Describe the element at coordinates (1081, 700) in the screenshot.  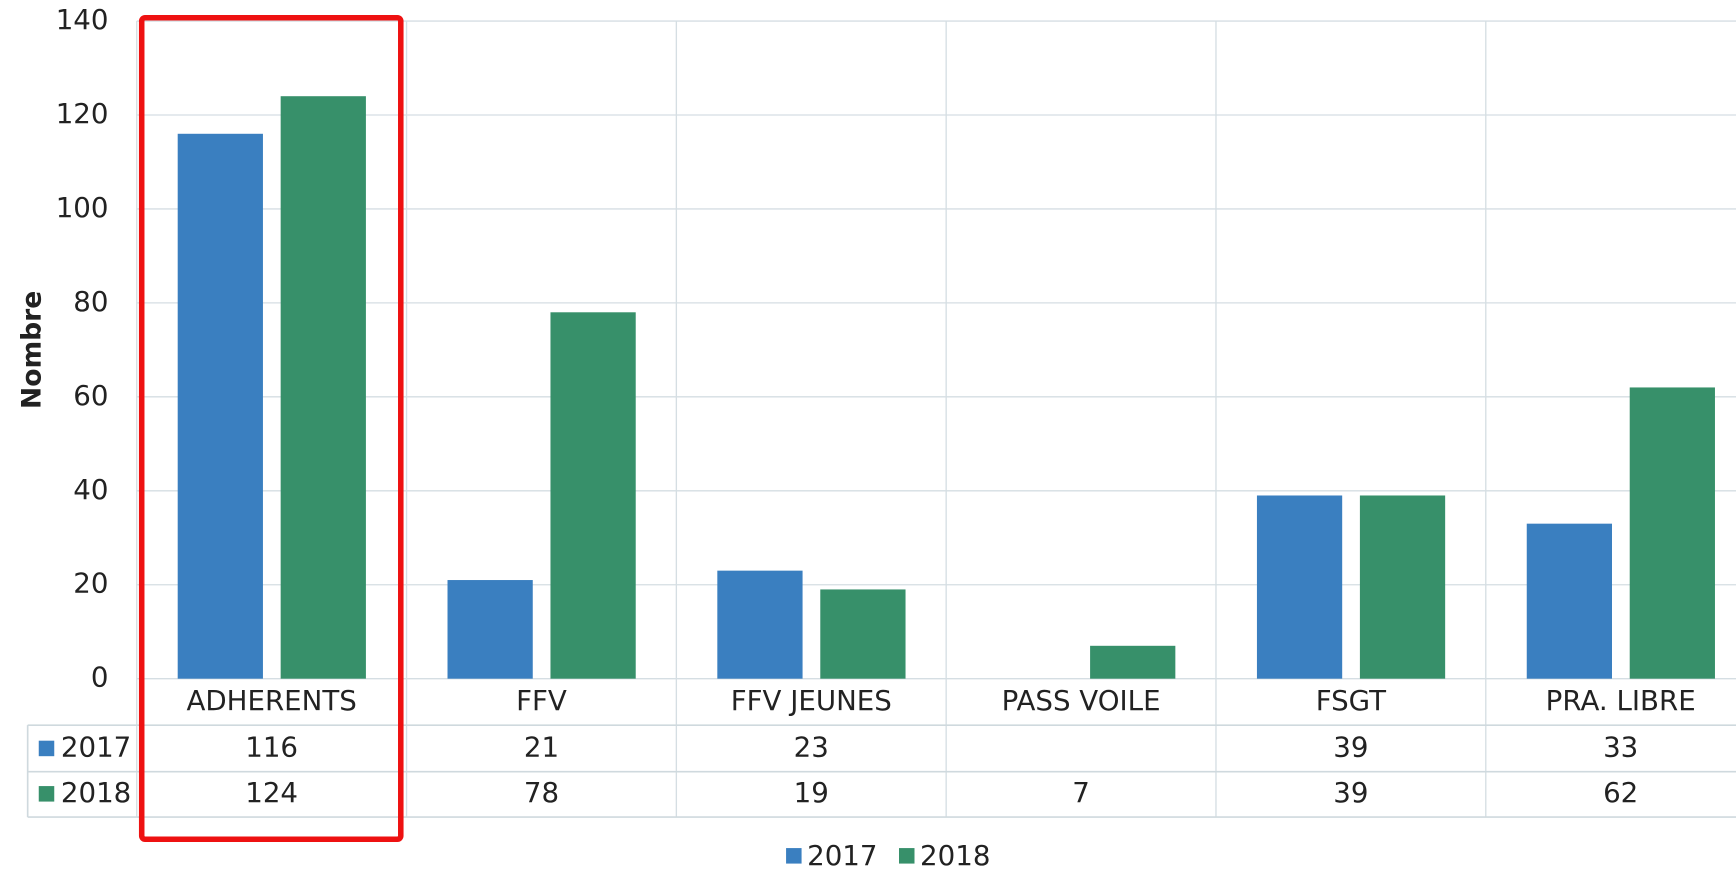
I see `x-tick-label: PASS VOILE` at that location.